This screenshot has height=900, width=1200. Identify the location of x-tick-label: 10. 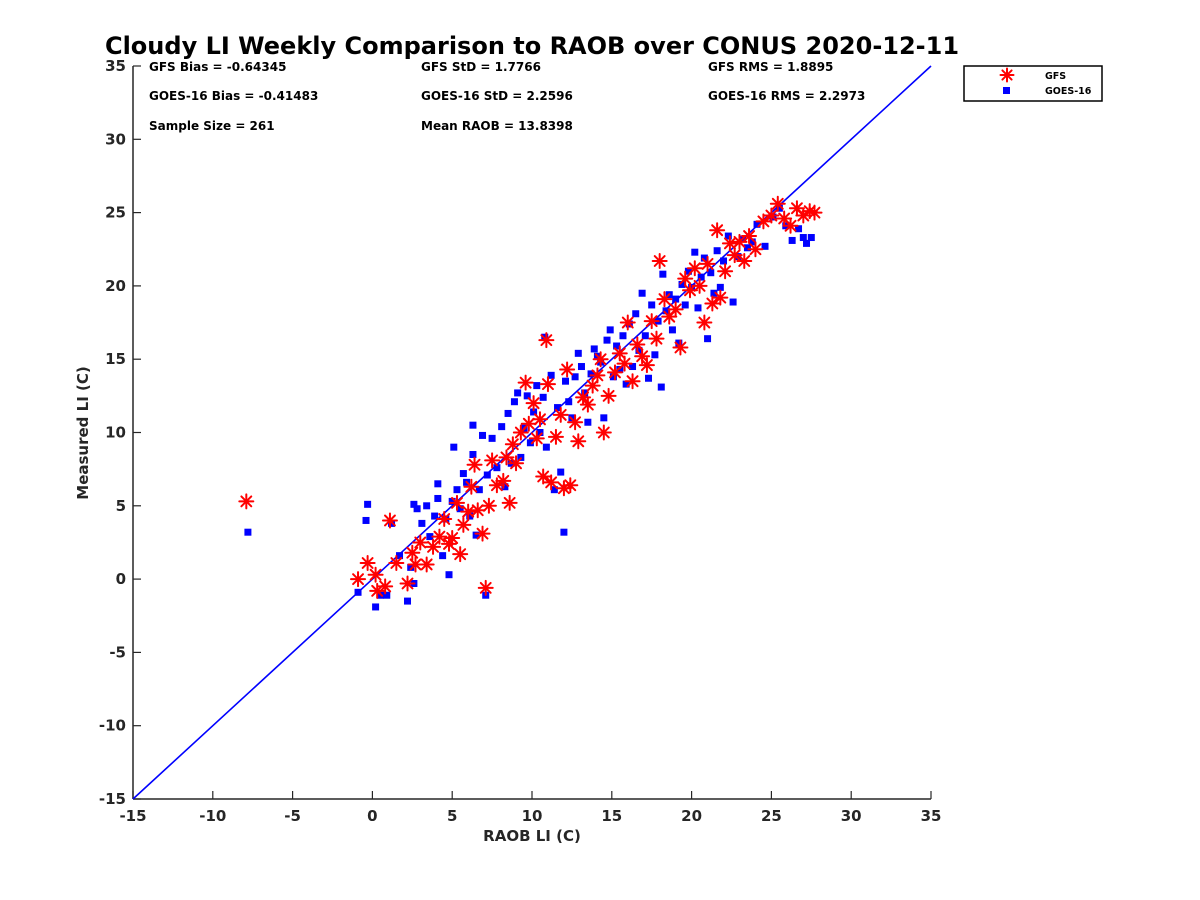
(532, 816).